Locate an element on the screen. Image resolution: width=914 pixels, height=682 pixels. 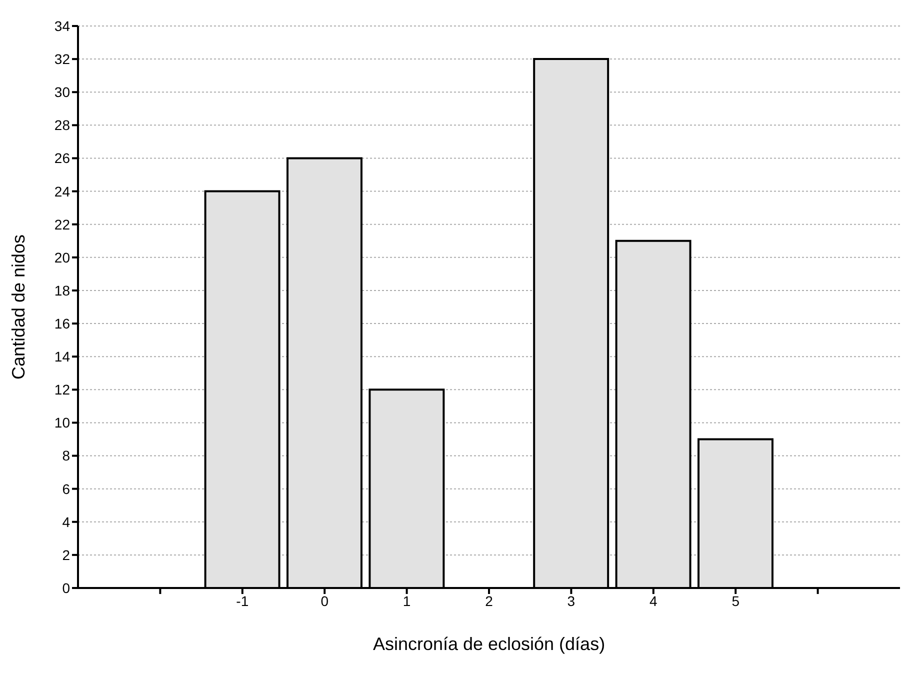
y-tick-label: 18 is located at coordinates (62, 290).